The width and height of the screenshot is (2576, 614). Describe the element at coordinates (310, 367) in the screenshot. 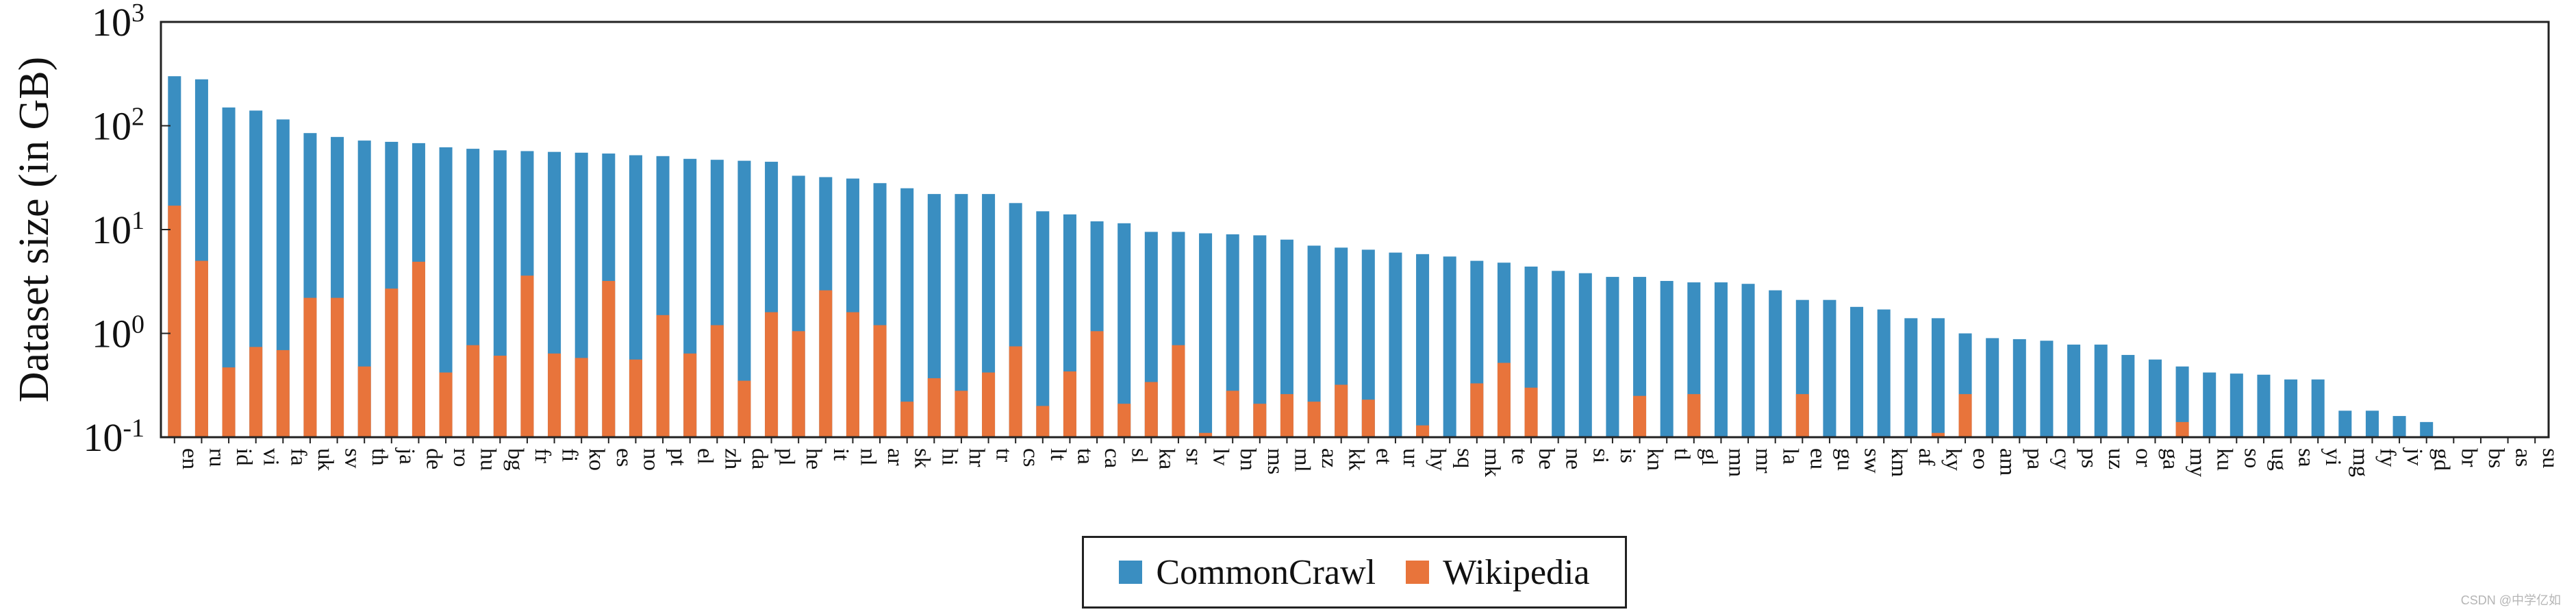

I see `bar-wikipedia-uk` at that location.